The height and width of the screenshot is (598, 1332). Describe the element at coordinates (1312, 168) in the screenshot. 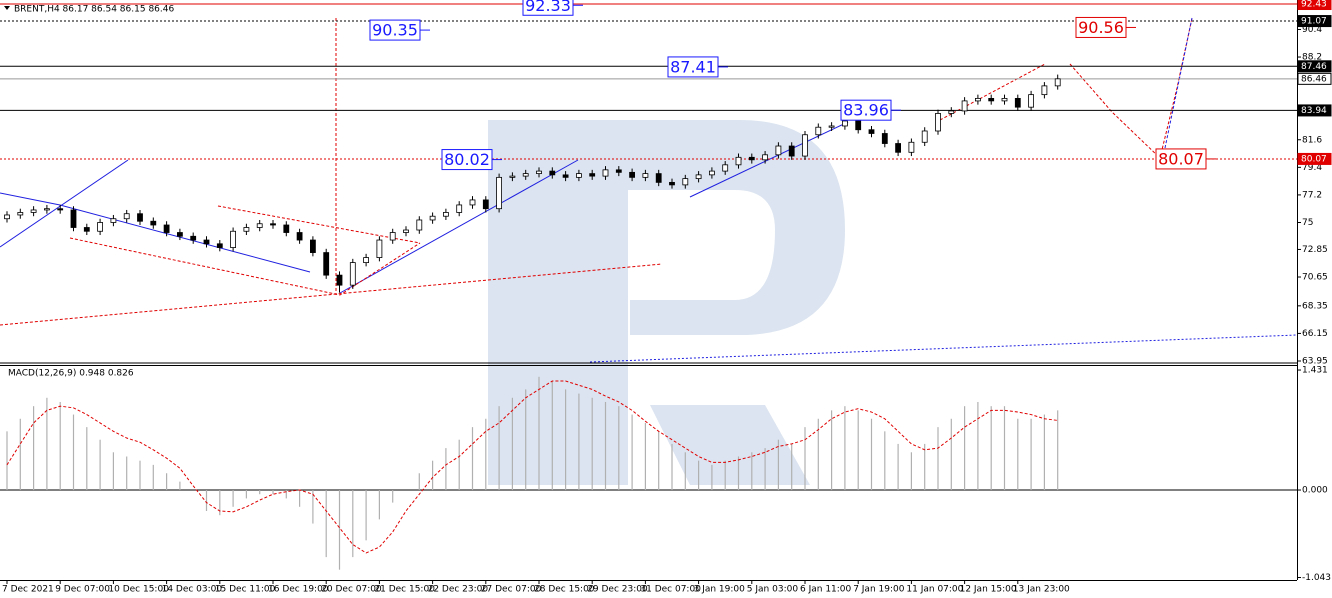

I see `y-tick-label: 79.4` at that location.